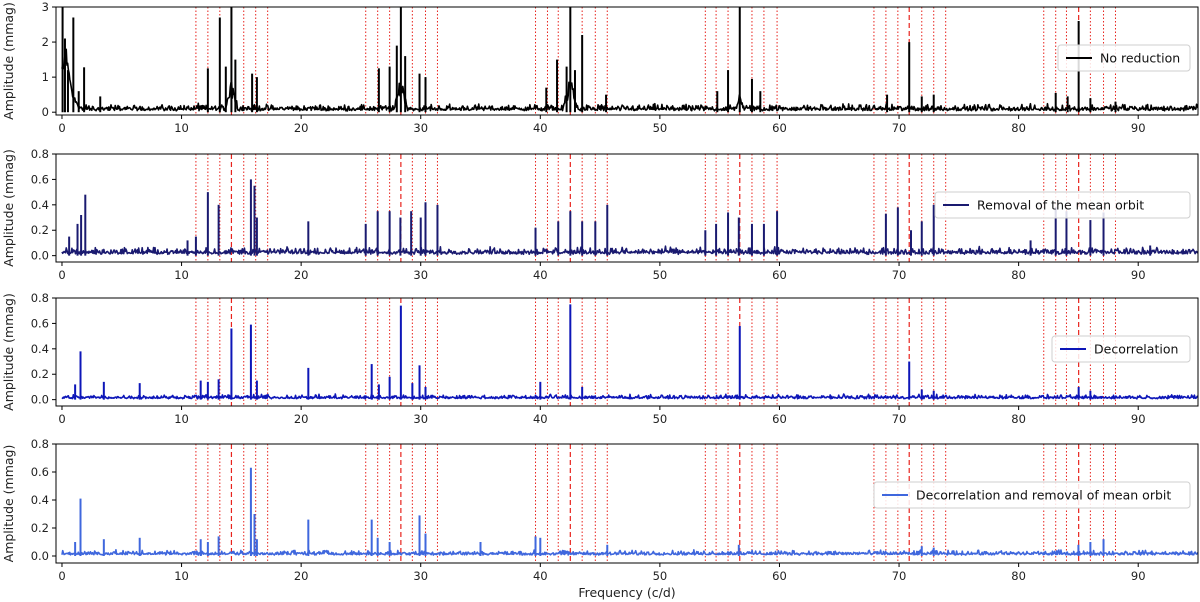 The width and height of the screenshot is (1200, 602). I want to click on y-tick-label: 3, so click(45, 7).